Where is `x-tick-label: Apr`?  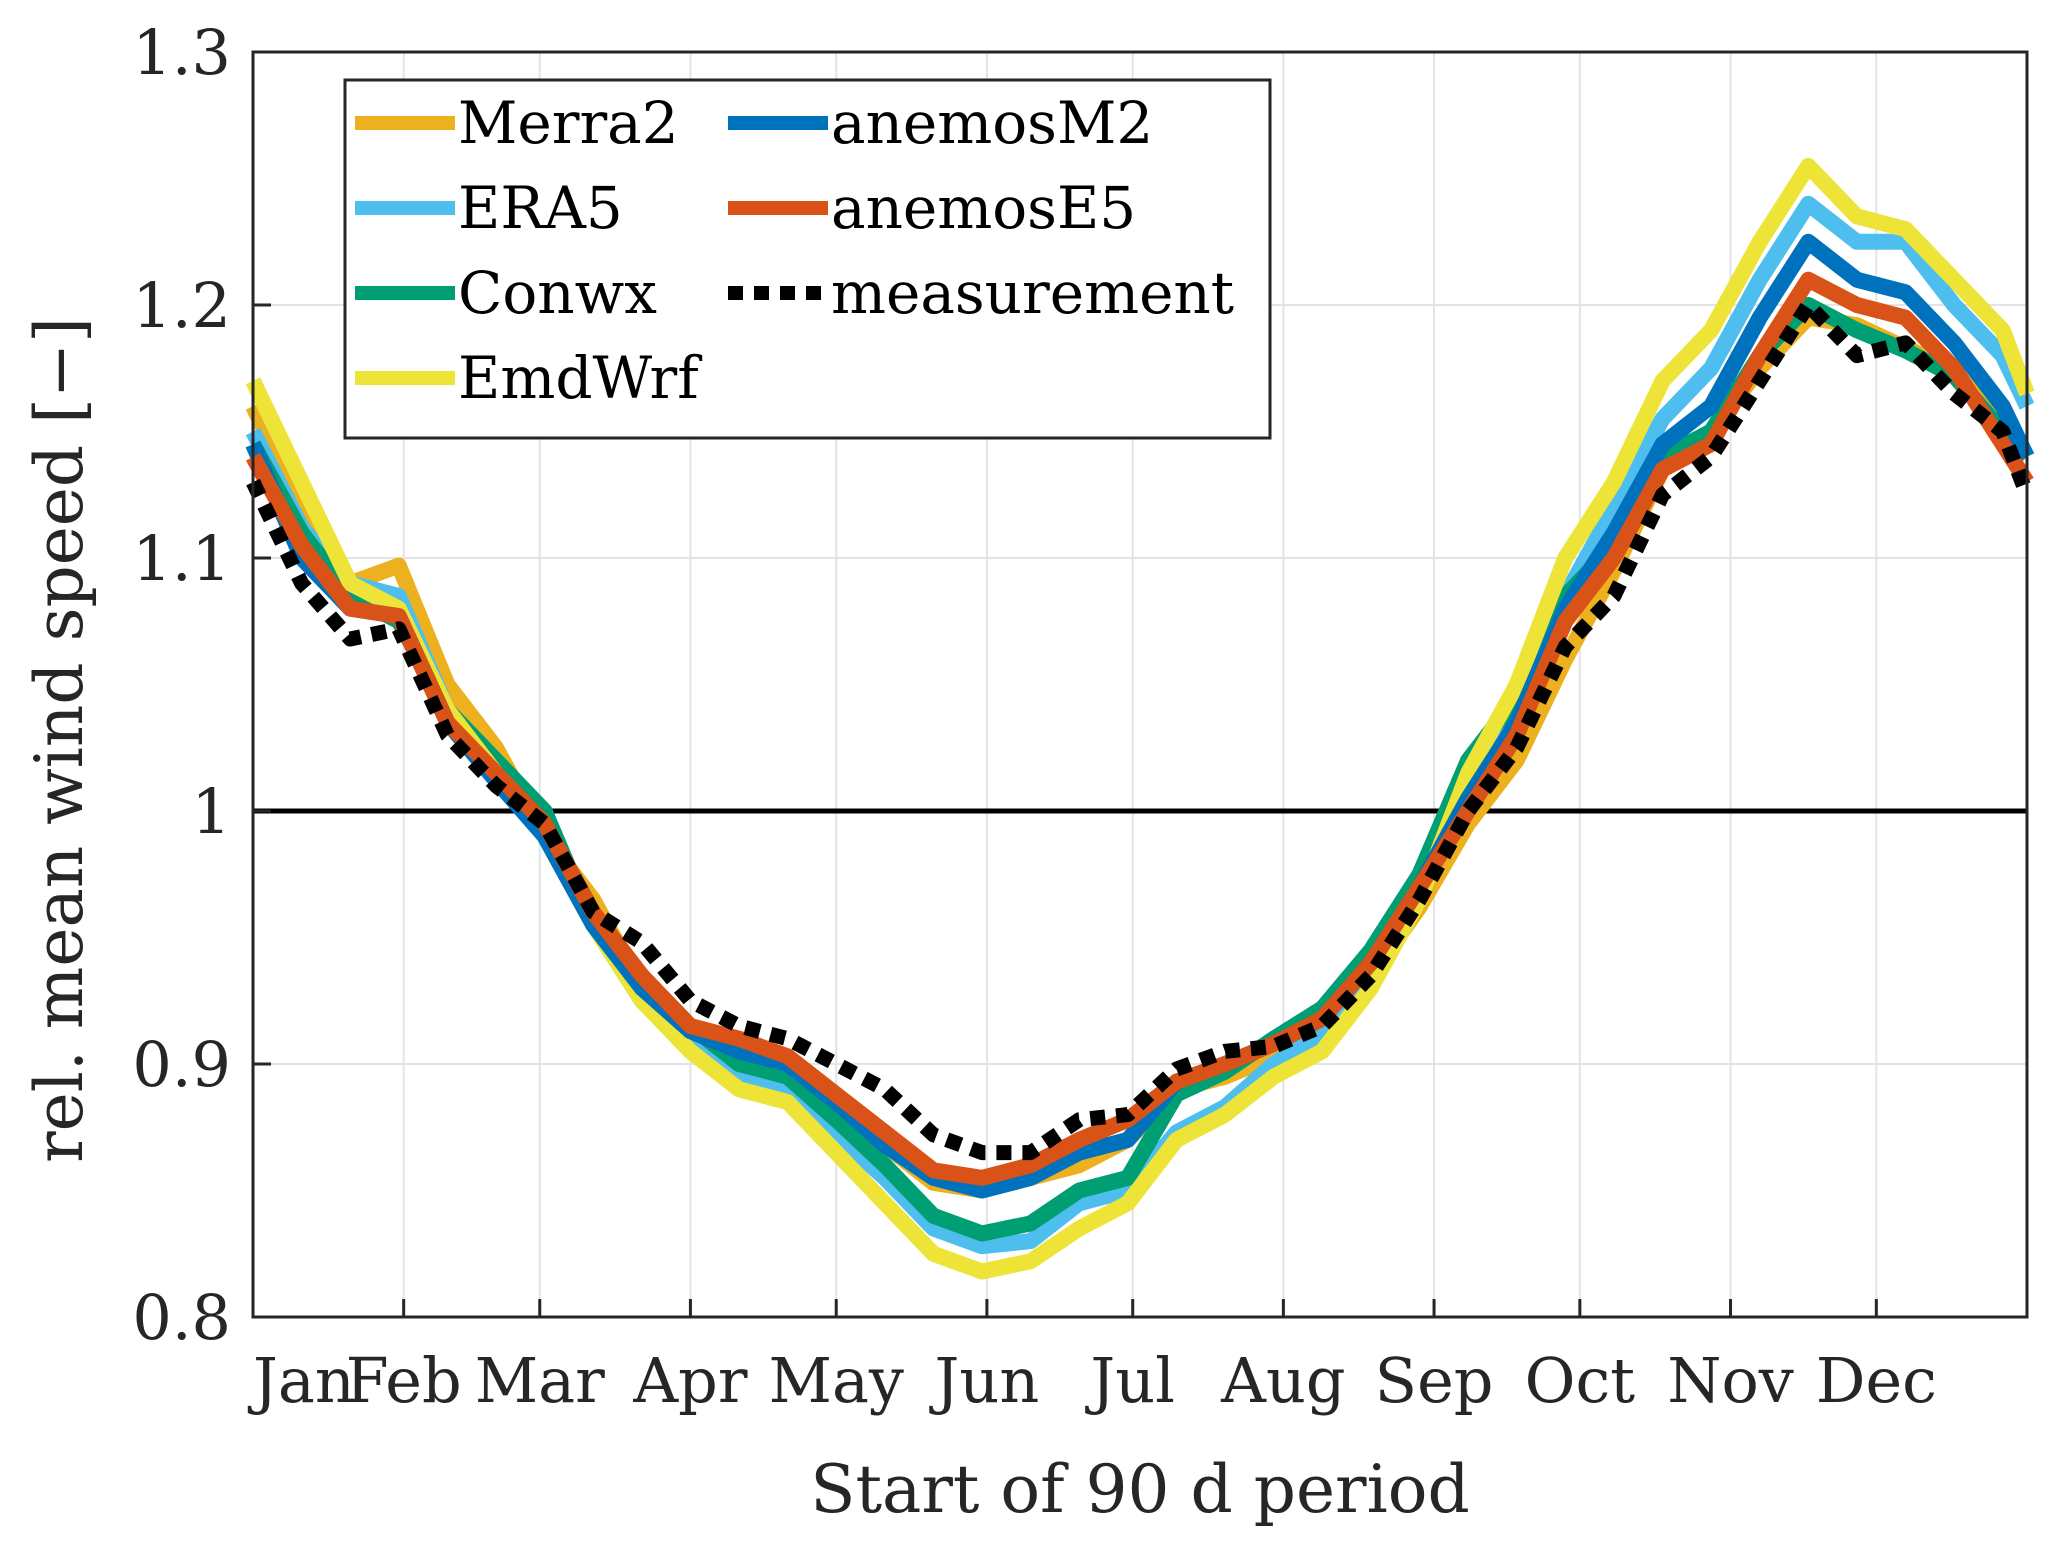
x-tick-label: Apr is located at coordinates (689, 1380).